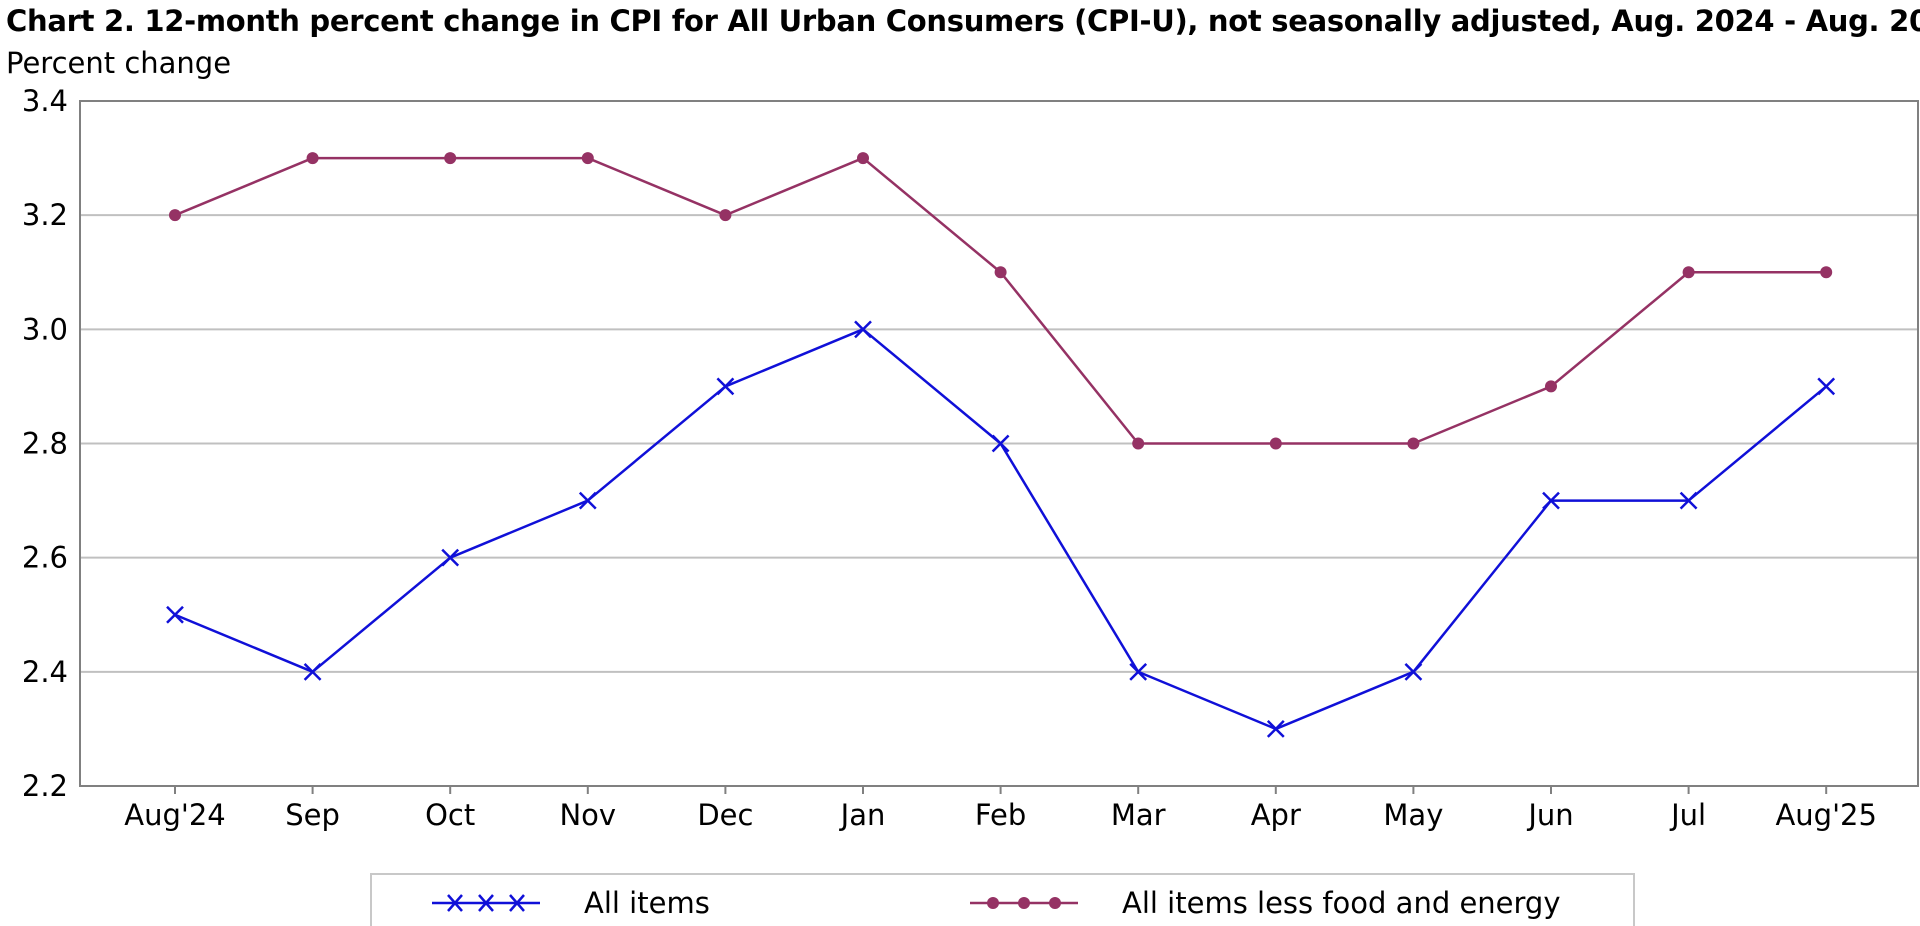  Describe the element at coordinates (1000, 815) in the screenshot. I see `x-tick-label: Feb` at that location.